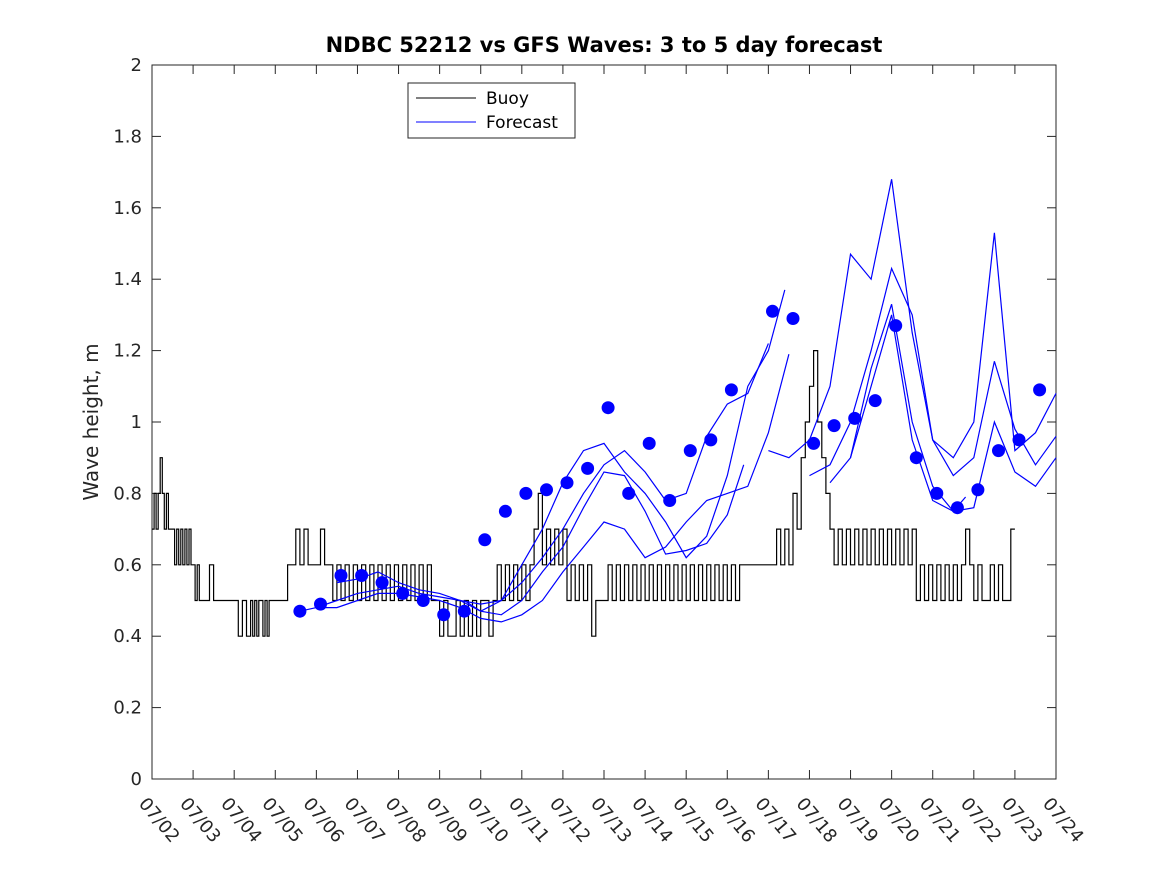 The image size is (1167, 875). I want to click on y-tick-label: 1.6, so click(127, 208).